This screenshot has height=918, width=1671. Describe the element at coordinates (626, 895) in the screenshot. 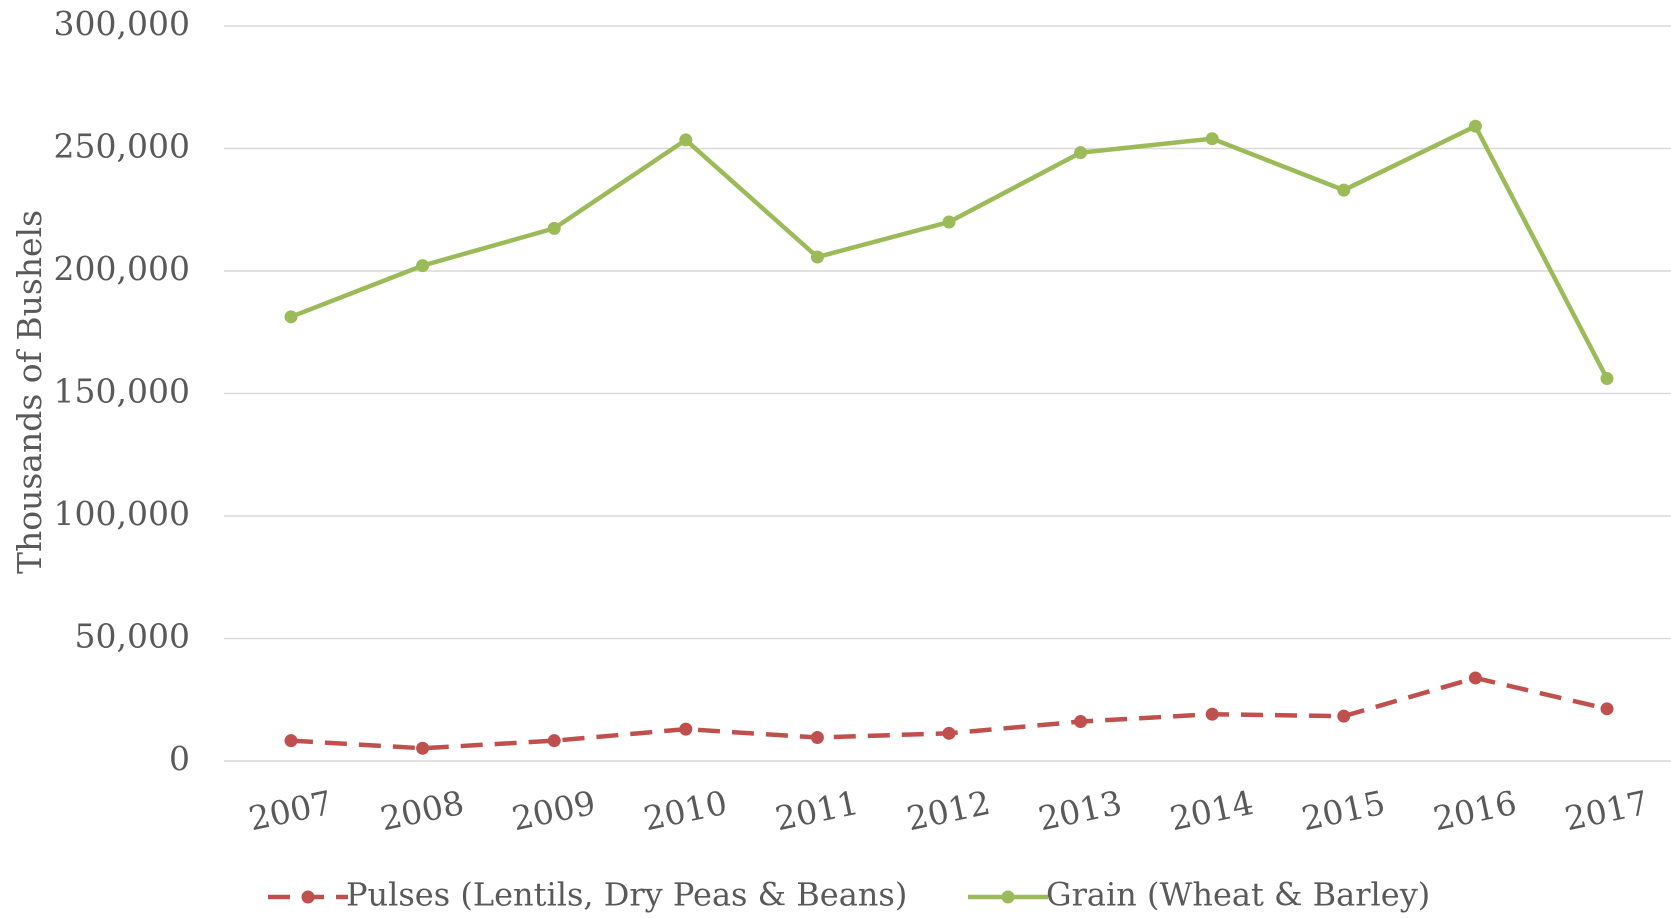

I see `legend-label: Pulses (Lentils, Dry Peas & Beans)` at that location.